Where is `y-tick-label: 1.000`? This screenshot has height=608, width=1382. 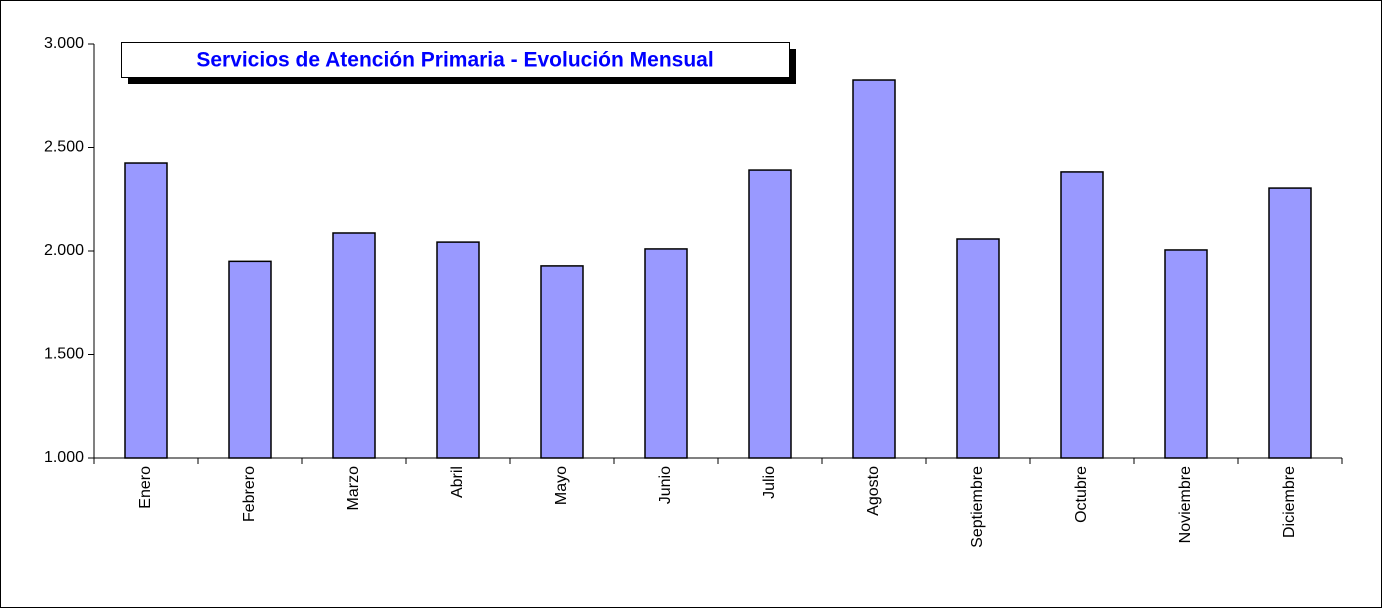 y-tick-label: 1.000 is located at coordinates (64, 457).